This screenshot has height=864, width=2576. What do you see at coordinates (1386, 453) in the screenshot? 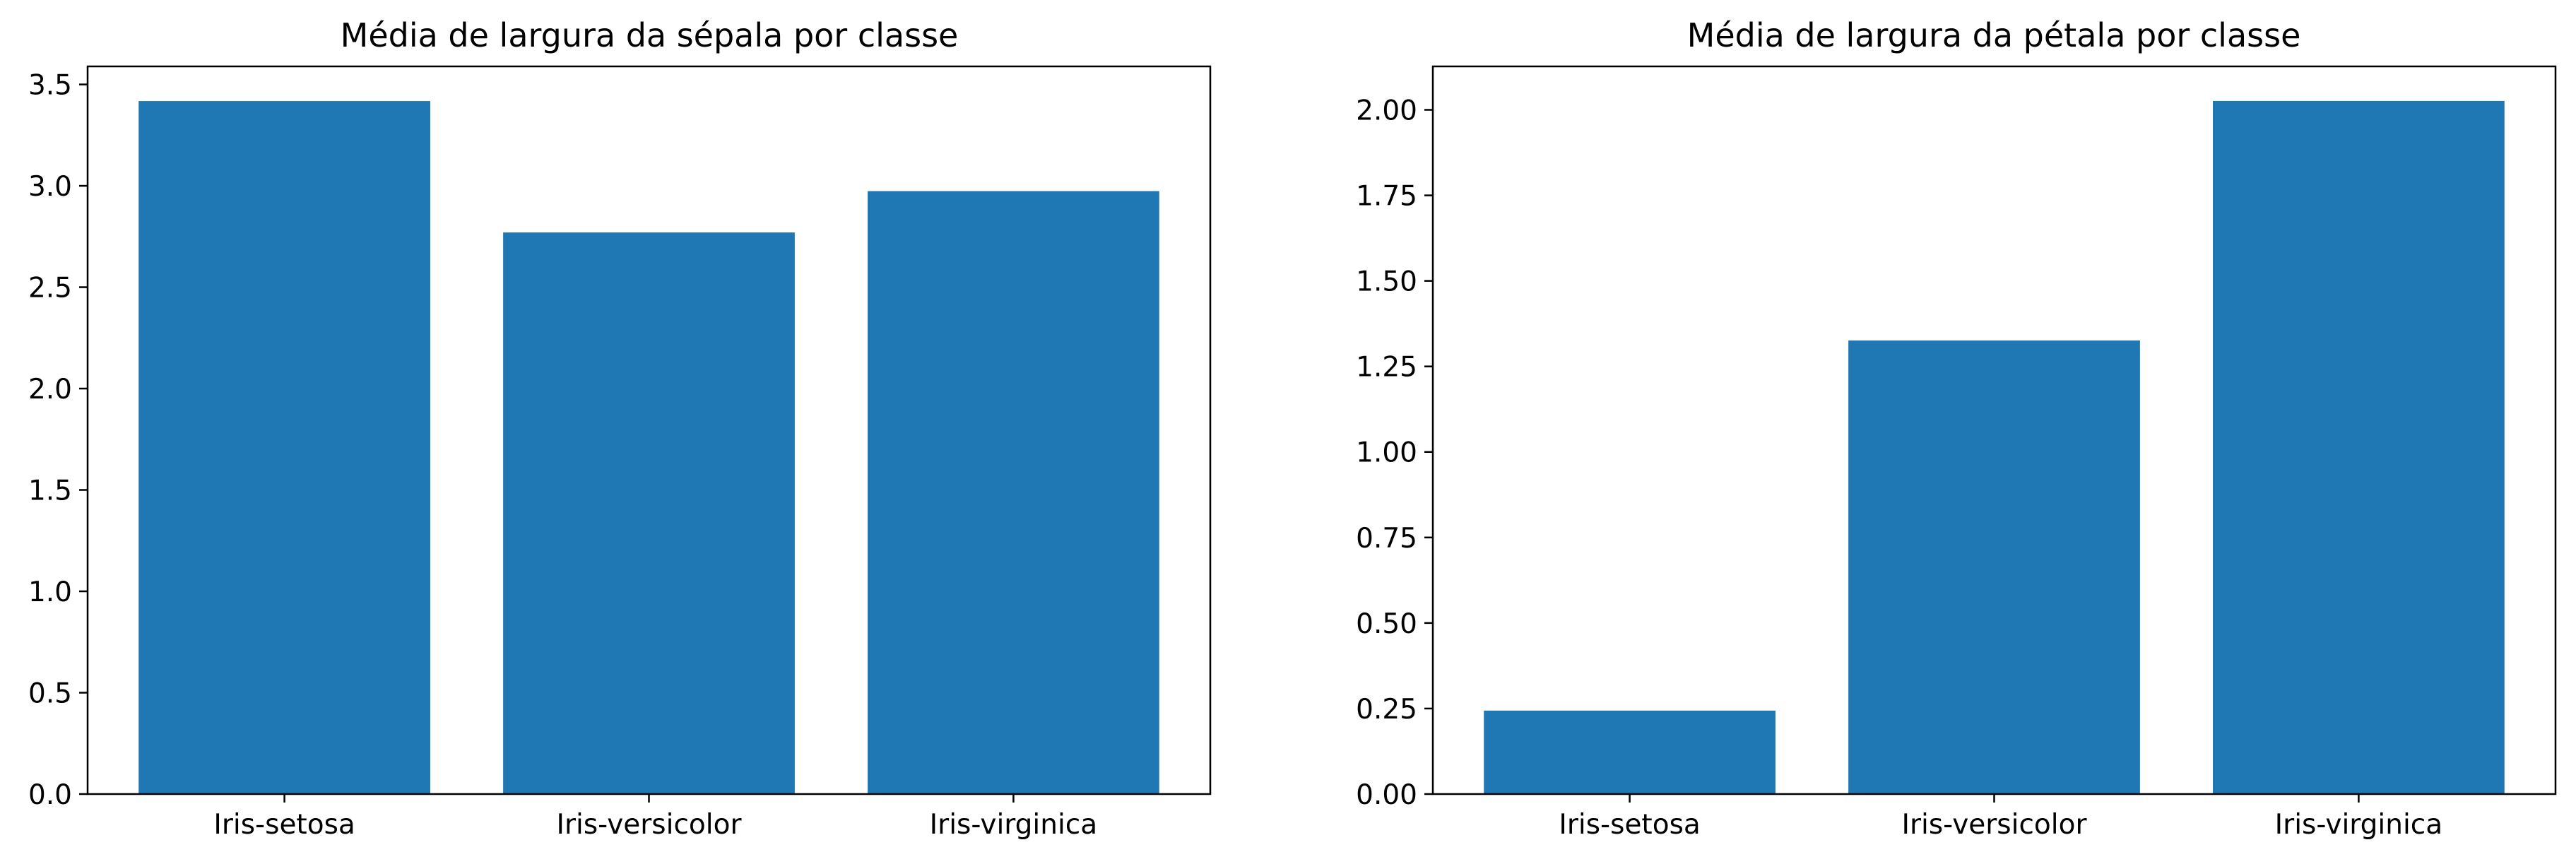
I see `y-tick-label: 1.00` at bounding box center [1386, 453].